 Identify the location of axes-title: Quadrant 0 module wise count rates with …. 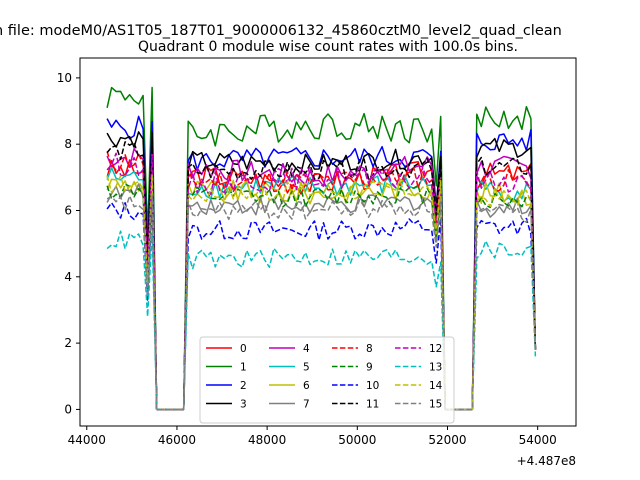
(328, 47).